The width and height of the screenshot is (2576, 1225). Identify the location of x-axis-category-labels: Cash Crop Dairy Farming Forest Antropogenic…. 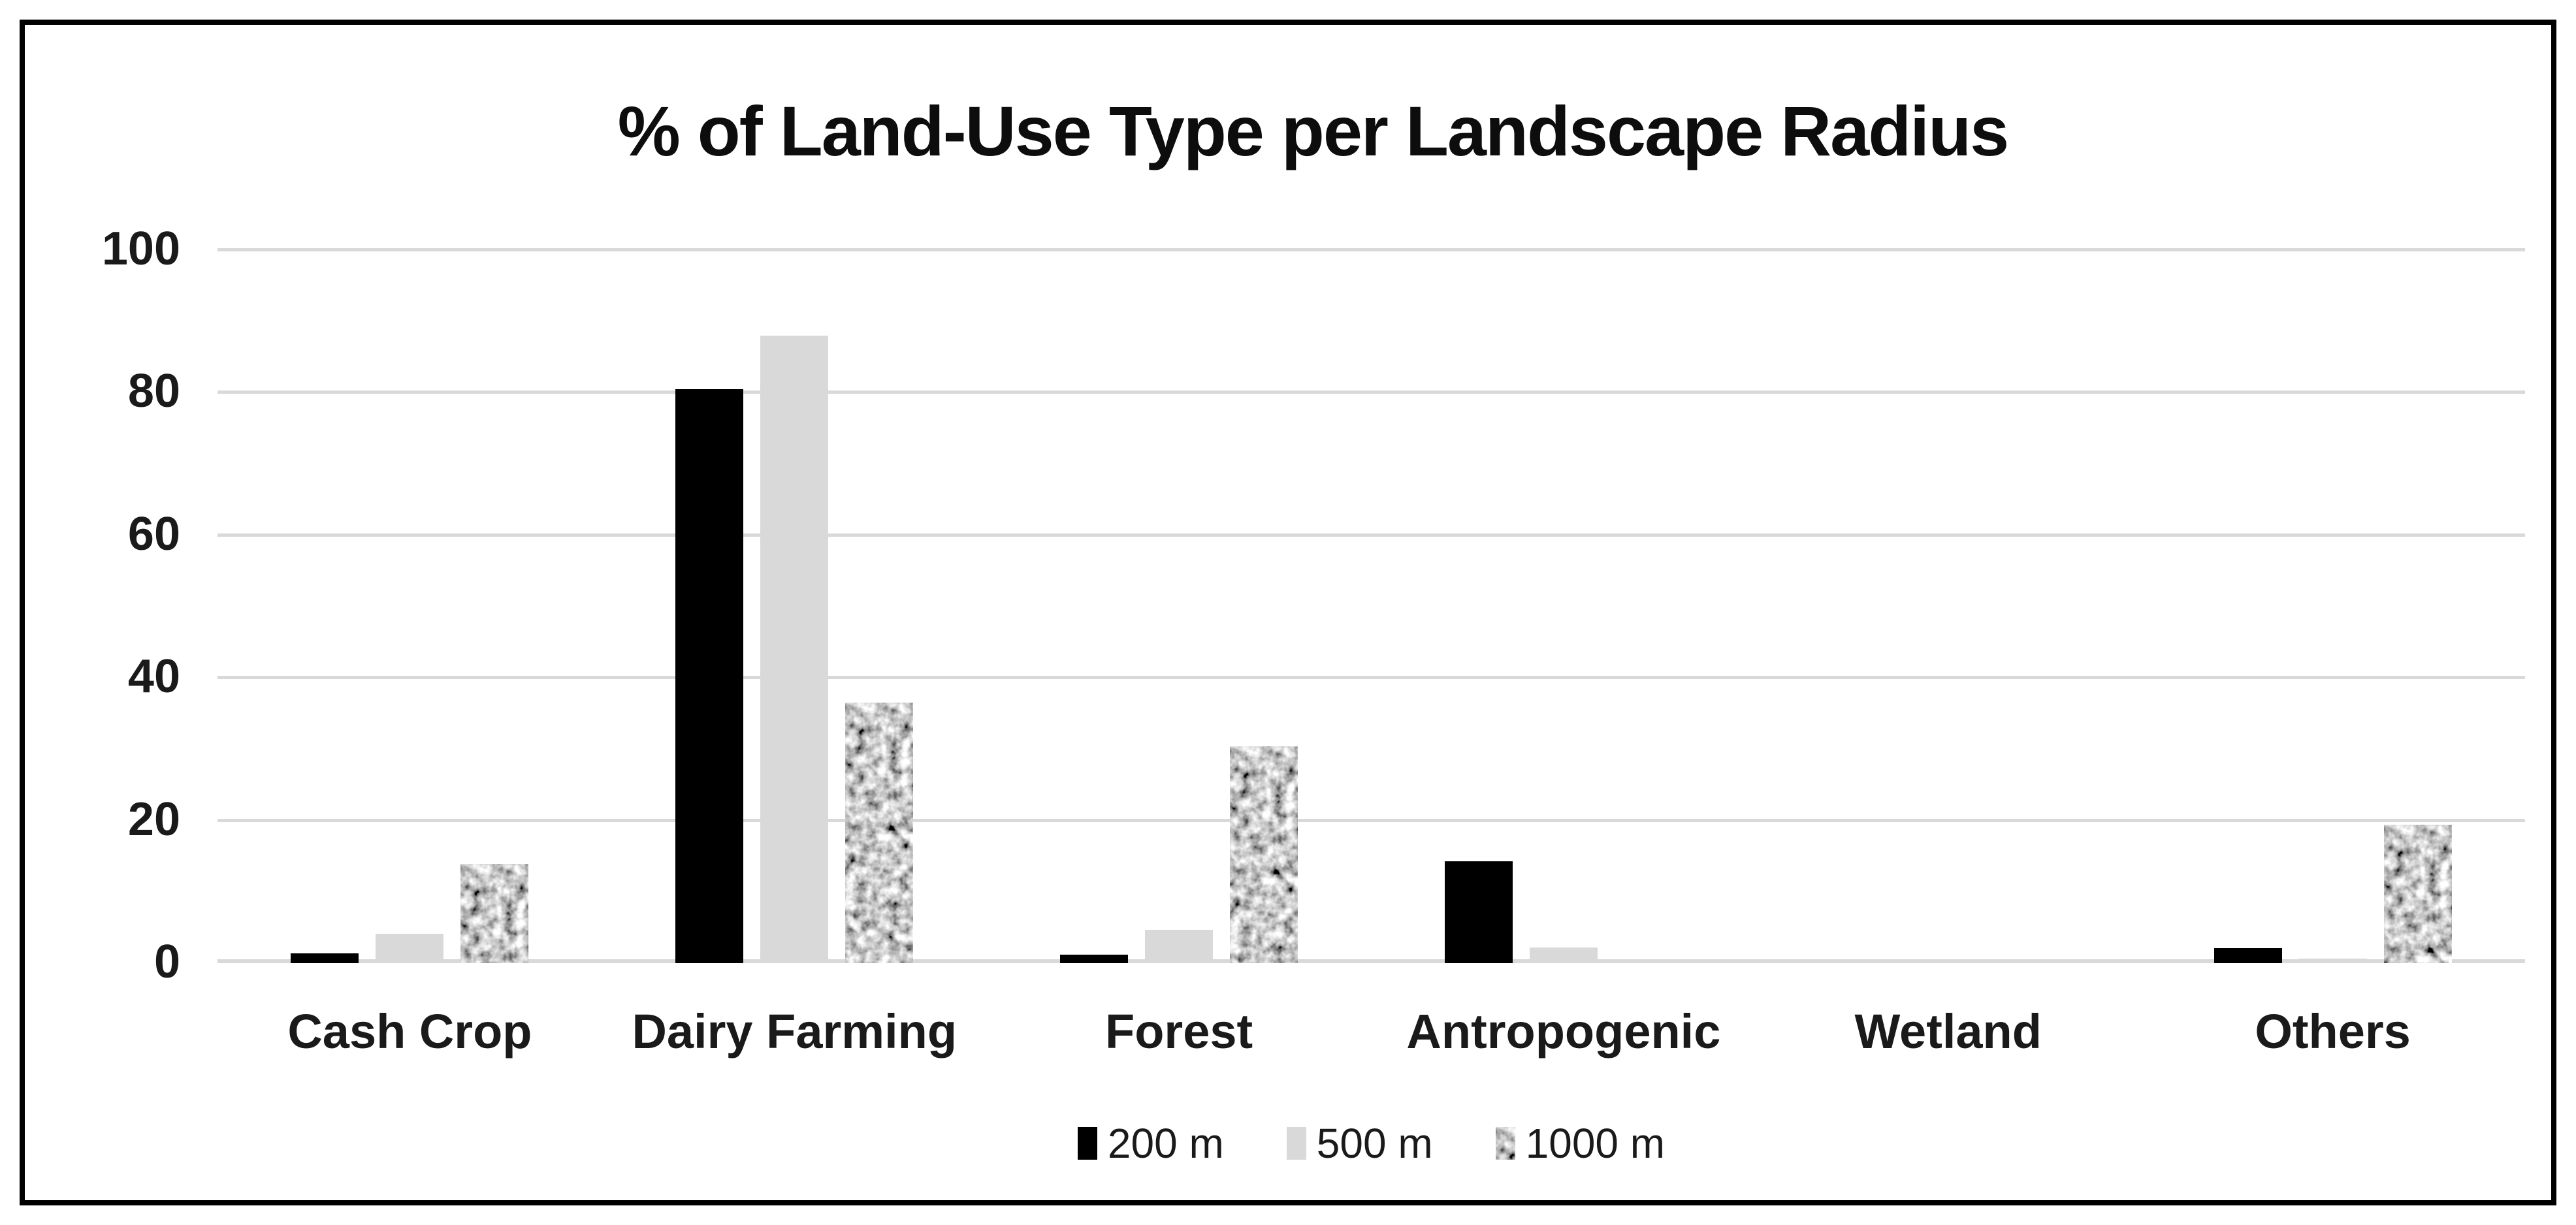
(1371, 1031).